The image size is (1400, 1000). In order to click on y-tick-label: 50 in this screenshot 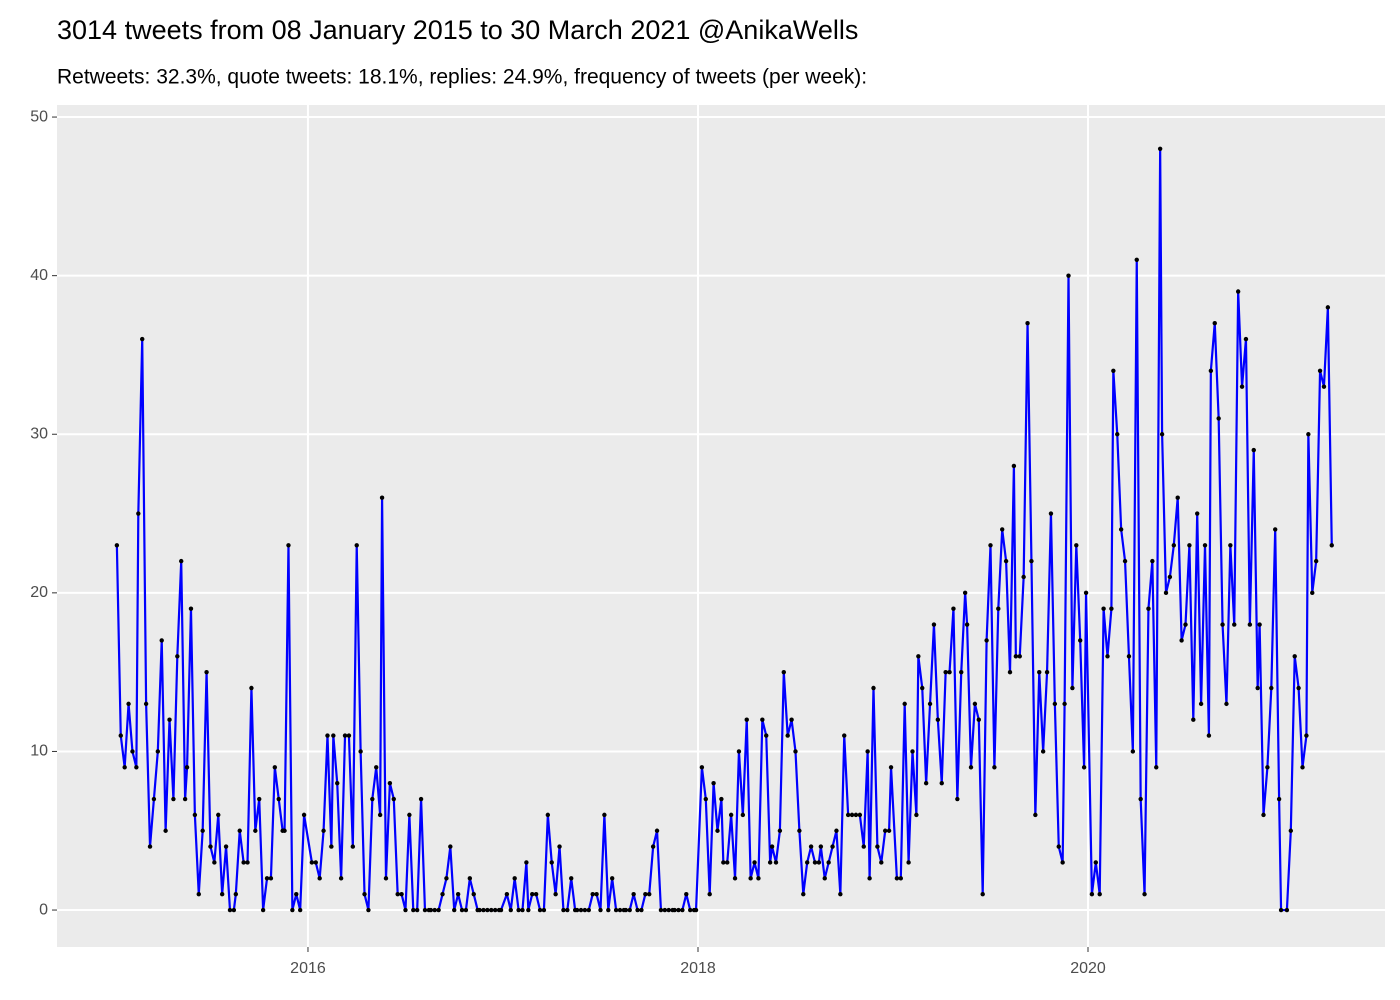, I will do `click(39, 116)`.